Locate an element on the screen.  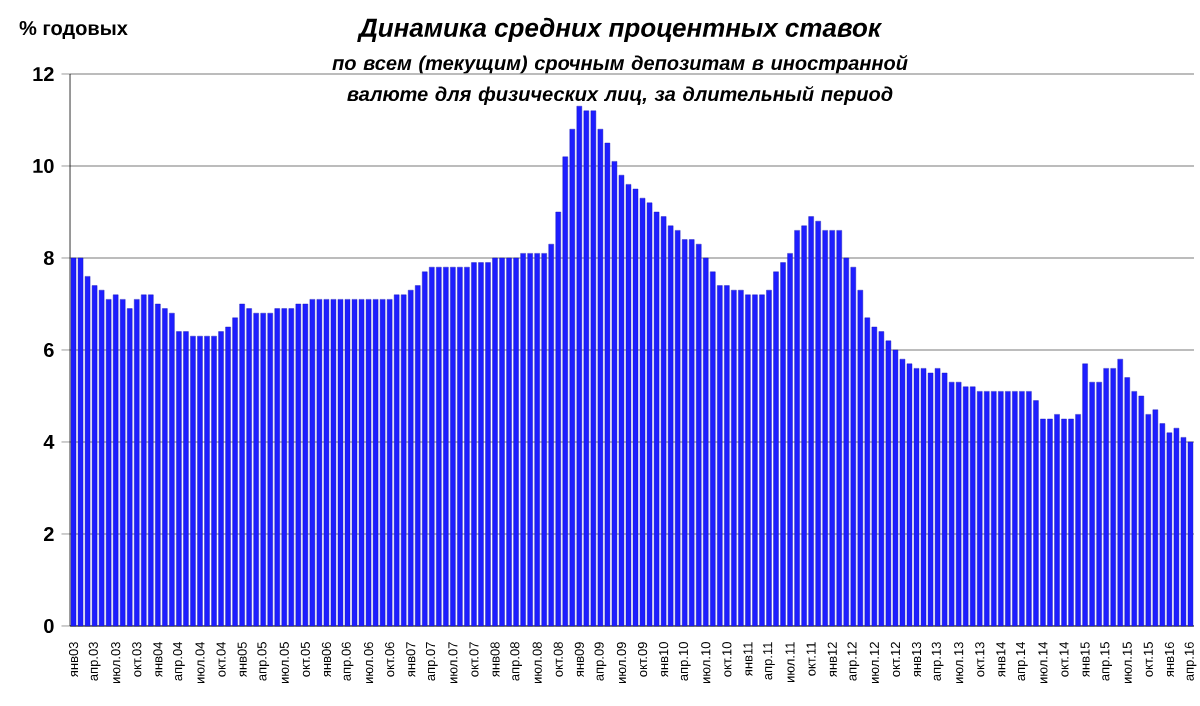
chart-title: Динамика средних процентных ставок is located at coordinates (620, 30).